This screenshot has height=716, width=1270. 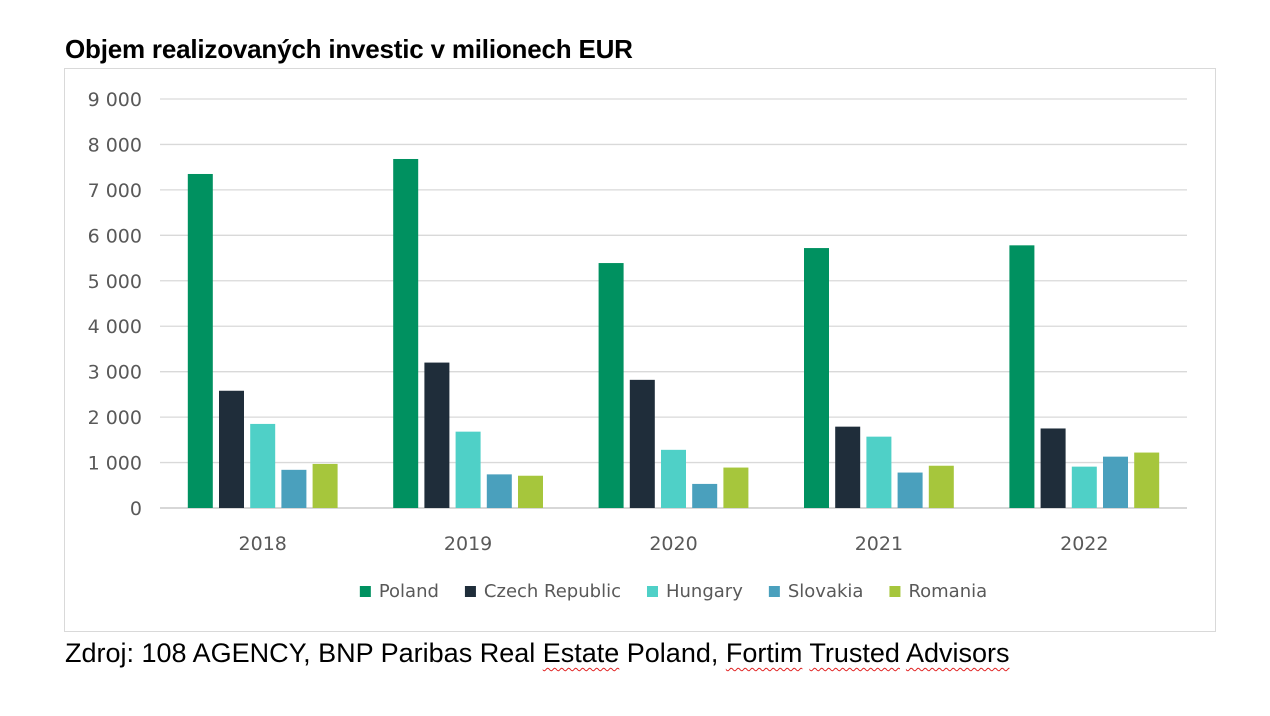 What do you see at coordinates (581, 653) in the screenshot?
I see `source-word-estate: Estate` at bounding box center [581, 653].